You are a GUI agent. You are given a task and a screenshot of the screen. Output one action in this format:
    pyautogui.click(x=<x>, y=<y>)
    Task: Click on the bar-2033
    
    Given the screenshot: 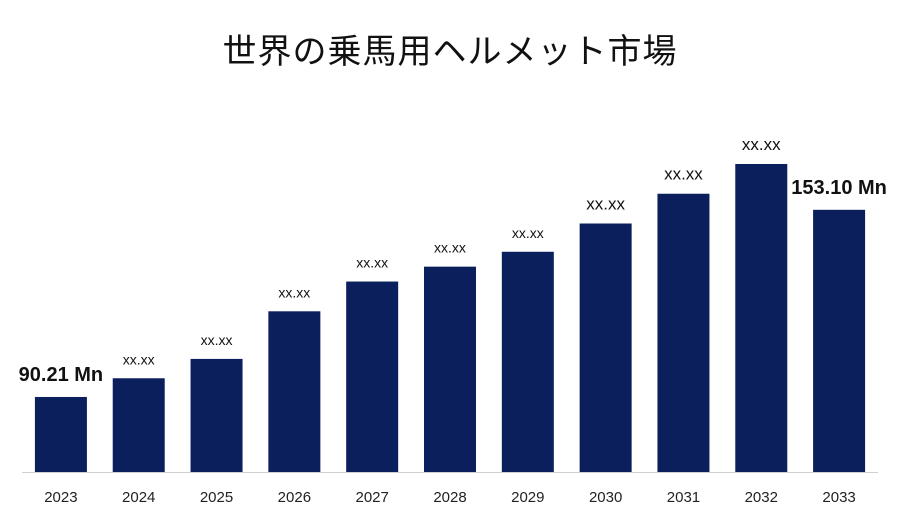 What is the action you would take?
    pyautogui.click(x=839, y=341)
    